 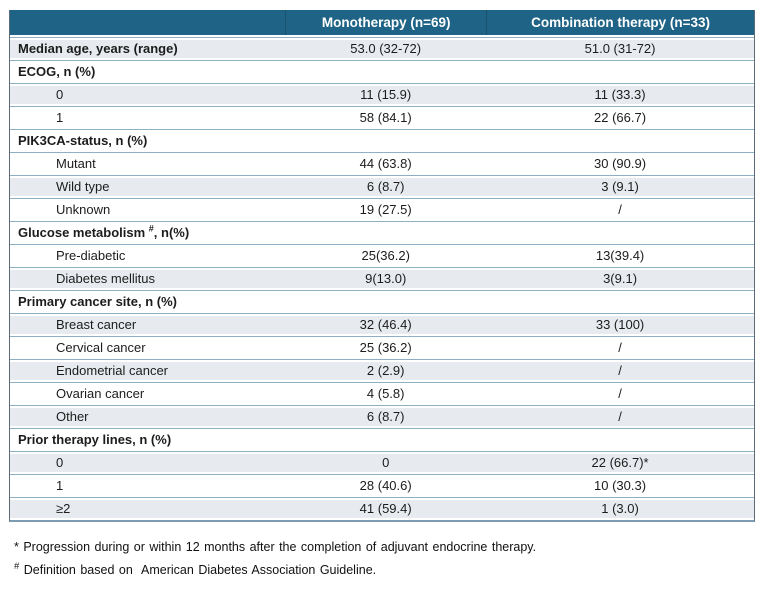 I want to click on row-label: ECOG, n (%), so click(x=57, y=71).